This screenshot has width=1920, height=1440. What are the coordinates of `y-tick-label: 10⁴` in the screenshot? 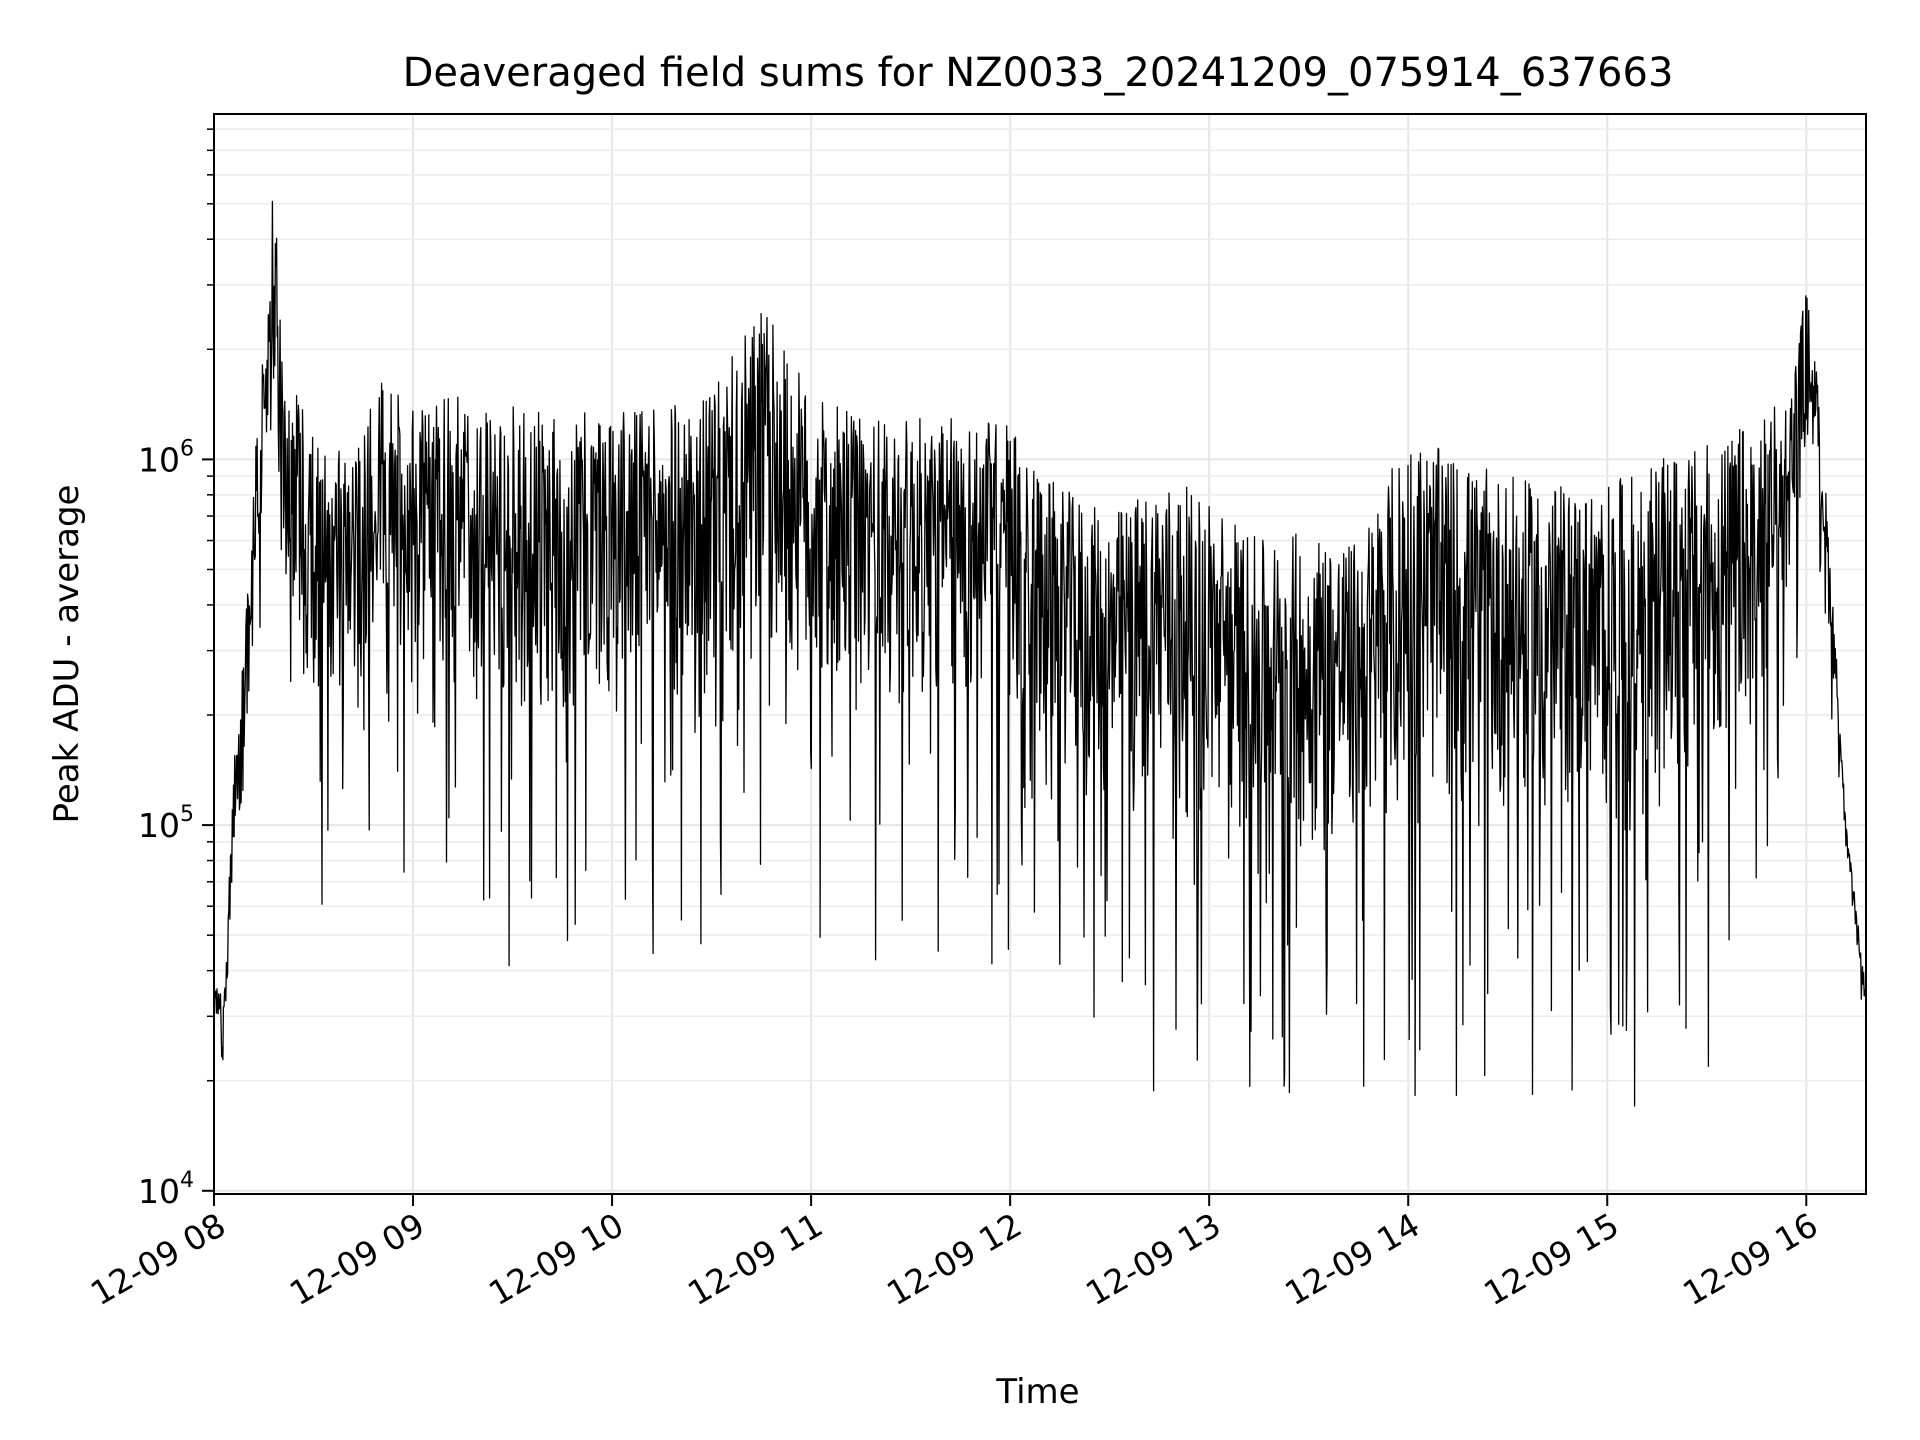 It's located at (166, 1189).